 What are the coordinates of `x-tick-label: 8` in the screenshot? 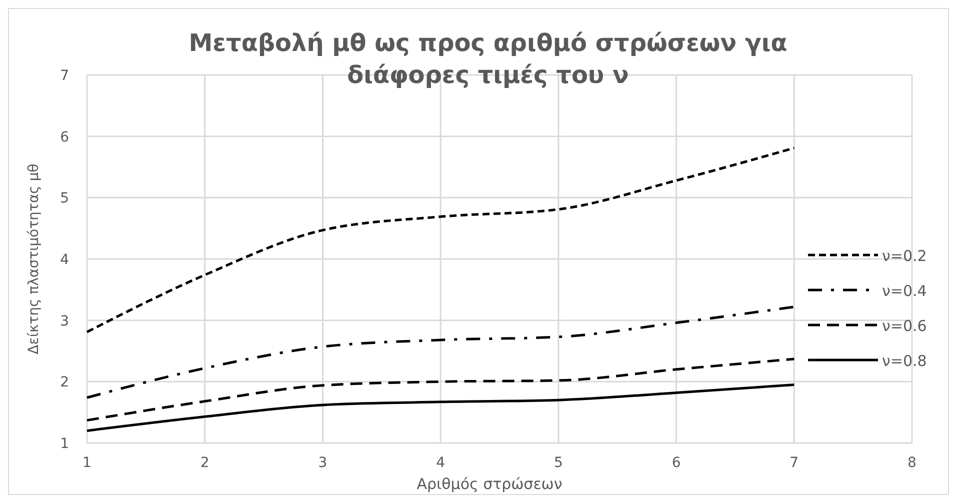 It's located at (912, 463).